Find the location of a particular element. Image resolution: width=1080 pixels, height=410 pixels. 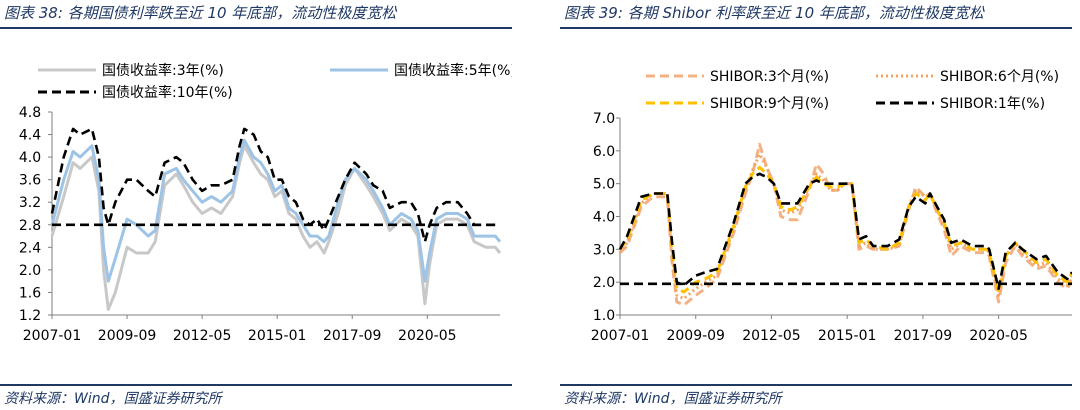

left-title-rule is located at coordinates (256, 28).